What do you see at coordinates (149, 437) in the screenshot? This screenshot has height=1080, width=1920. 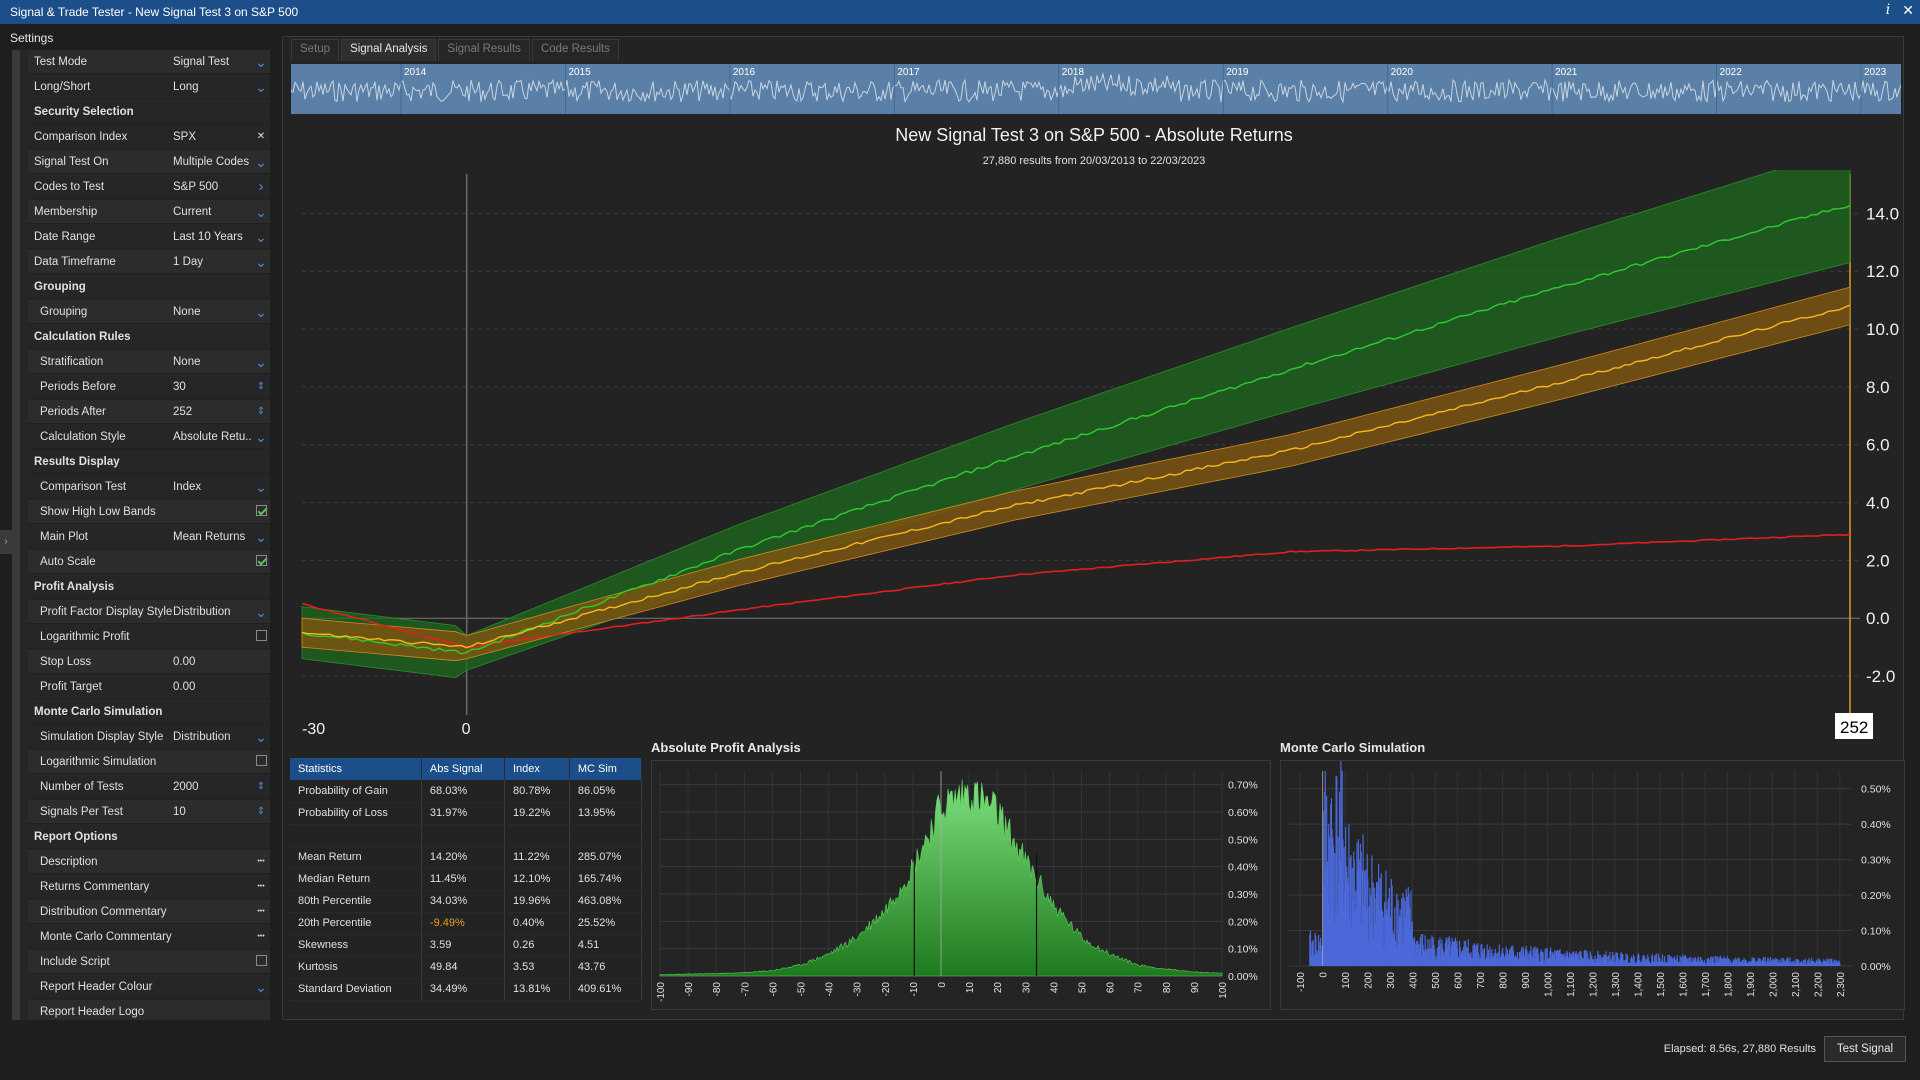 I see `setting-row-calculation-style: Calculation Style Absolute Retu... ⌄` at bounding box center [149, 437].